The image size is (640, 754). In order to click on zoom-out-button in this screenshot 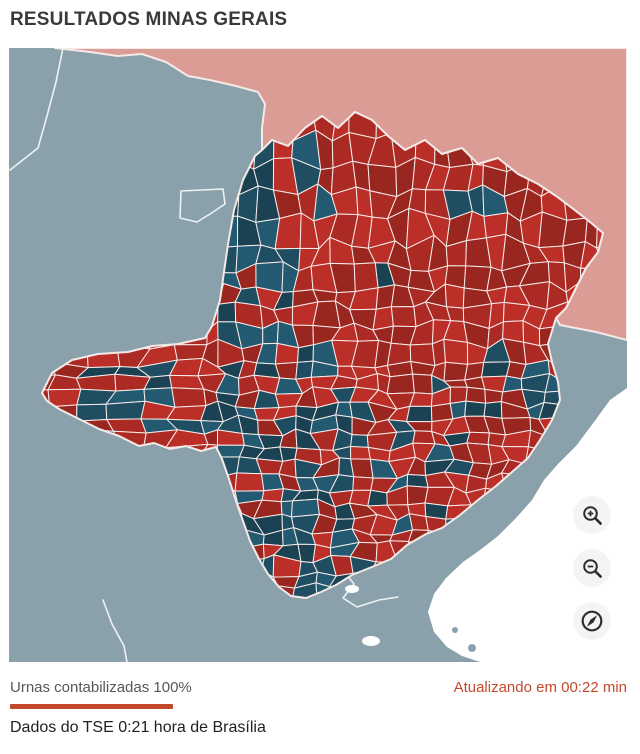, I will do `click(592, 568)`.